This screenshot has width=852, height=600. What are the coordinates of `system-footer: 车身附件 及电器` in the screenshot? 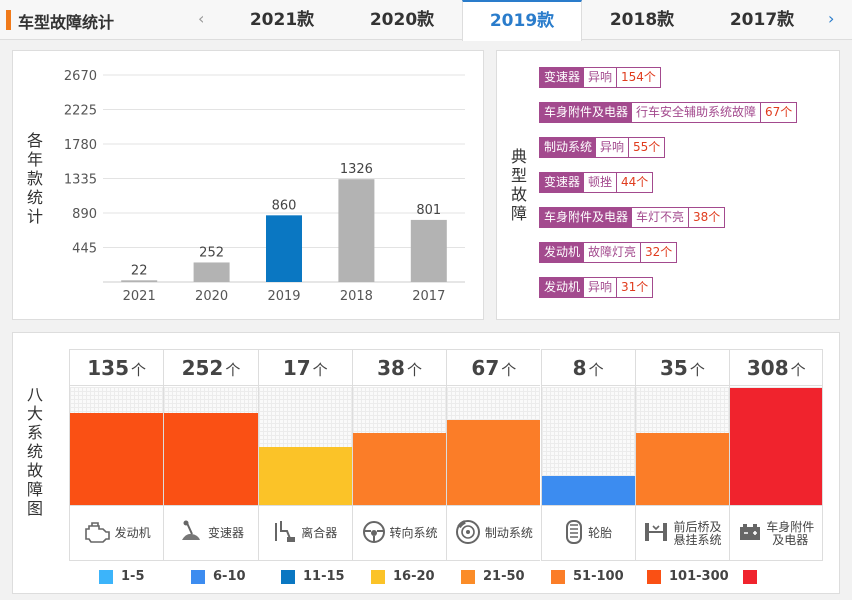 It's located at (776, 533).